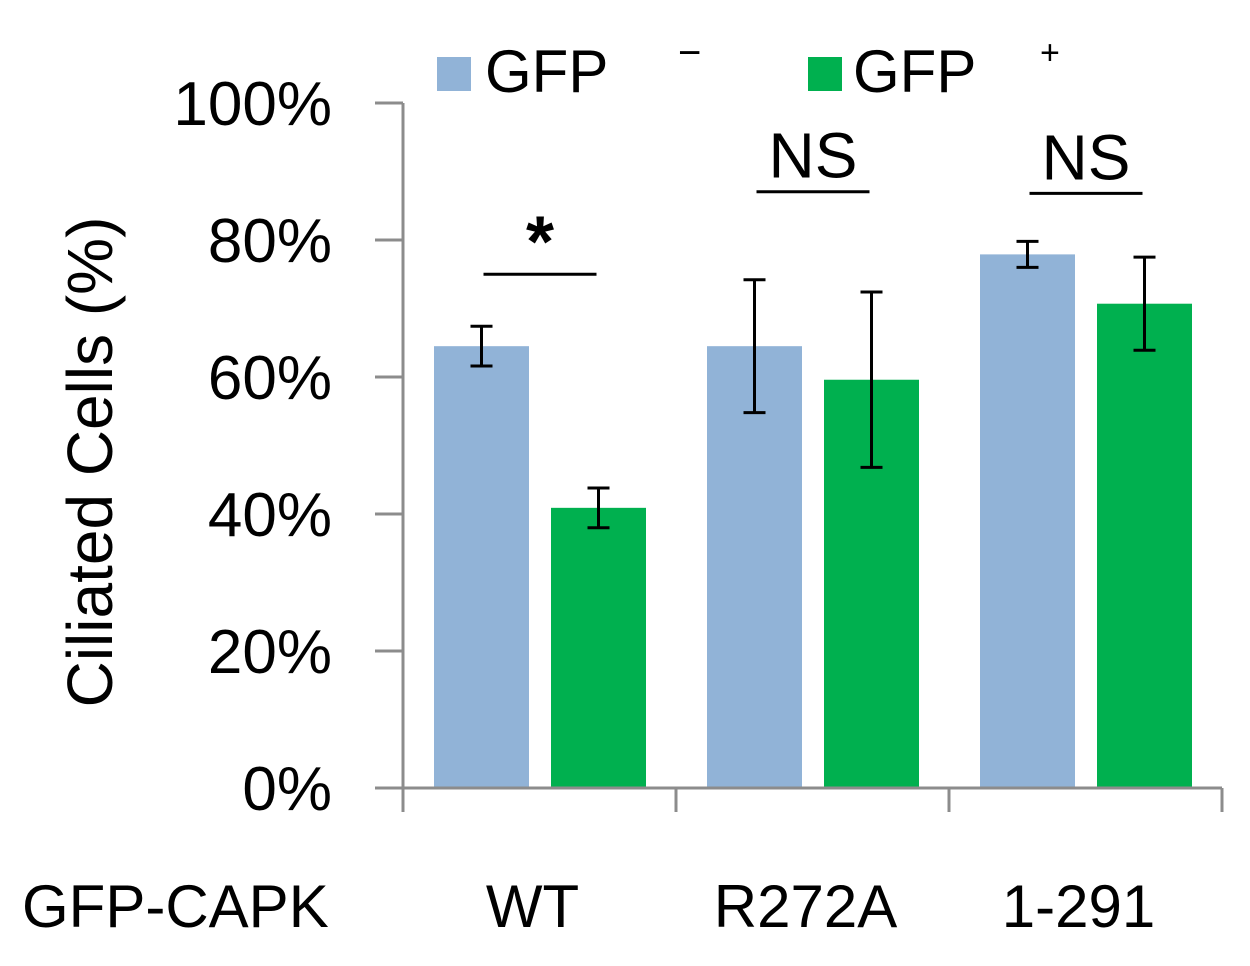 The image size is (1250, 966). What do you see at coordinates (270, 652) in the screenshot?
I see `y-tick-label: 20%` at bounding box center [270, 652].